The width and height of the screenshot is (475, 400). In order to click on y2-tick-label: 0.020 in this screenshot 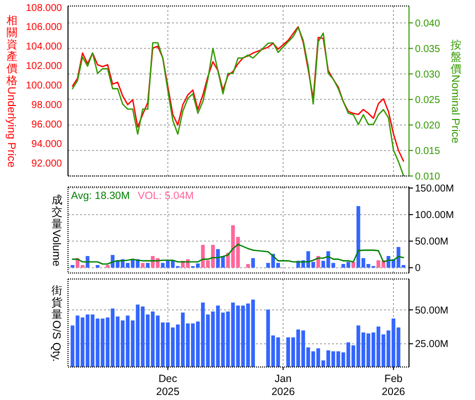, I will do `click(427, 126)`.